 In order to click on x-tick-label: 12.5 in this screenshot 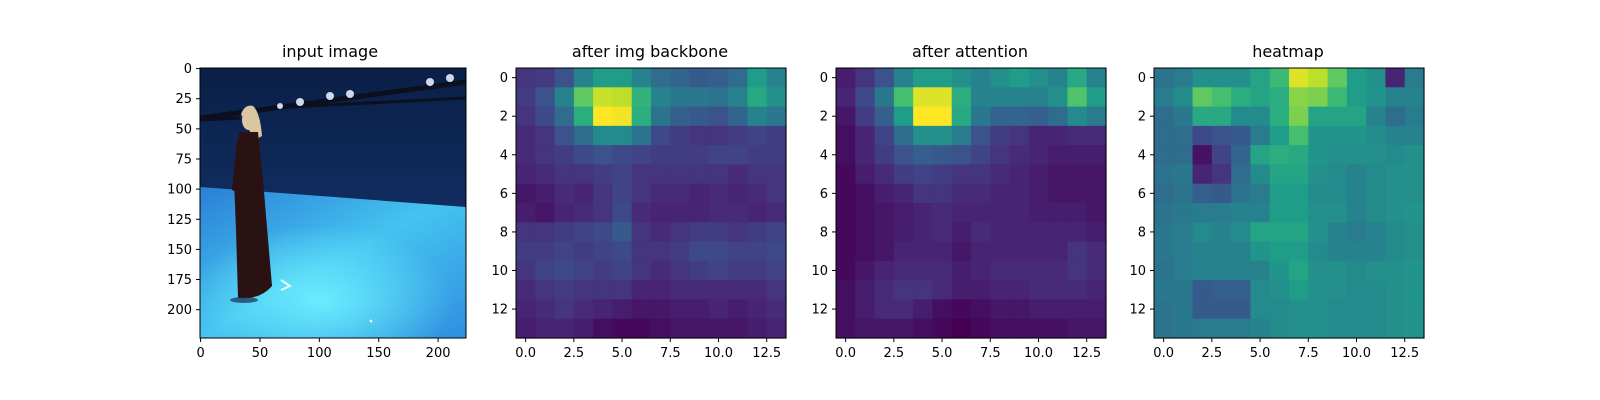, I will do `click(1086, 353)`.